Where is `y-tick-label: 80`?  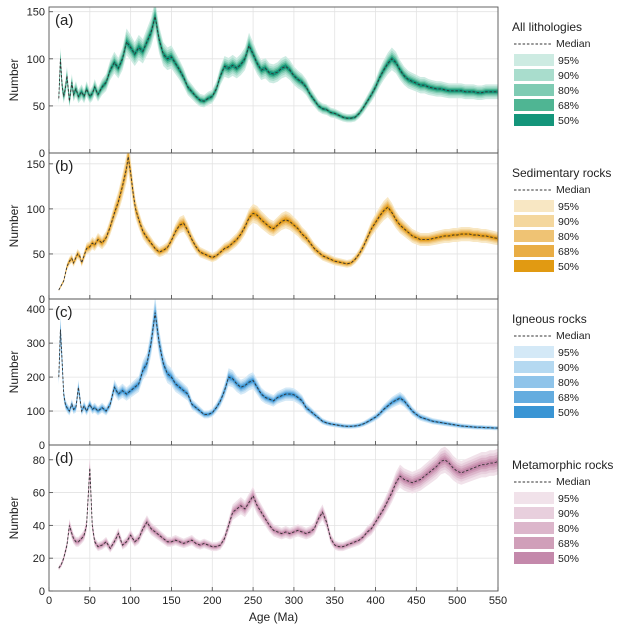 y-tick-label: 80 is located at coordinates (39, 461).